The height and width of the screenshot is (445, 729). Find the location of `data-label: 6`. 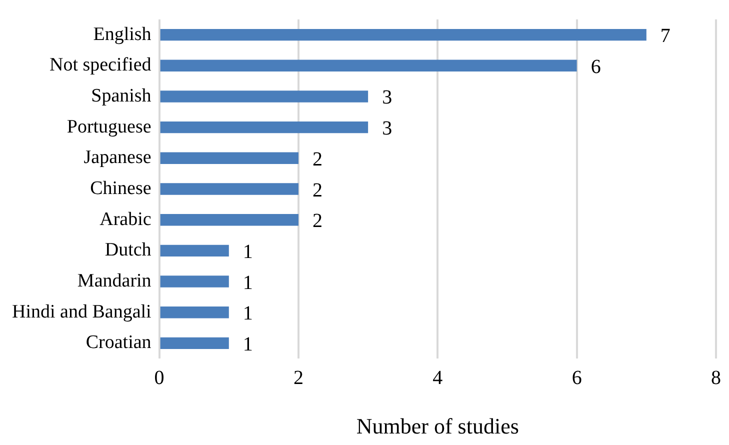

data-label: 6 is located at coordinates (595, 67).